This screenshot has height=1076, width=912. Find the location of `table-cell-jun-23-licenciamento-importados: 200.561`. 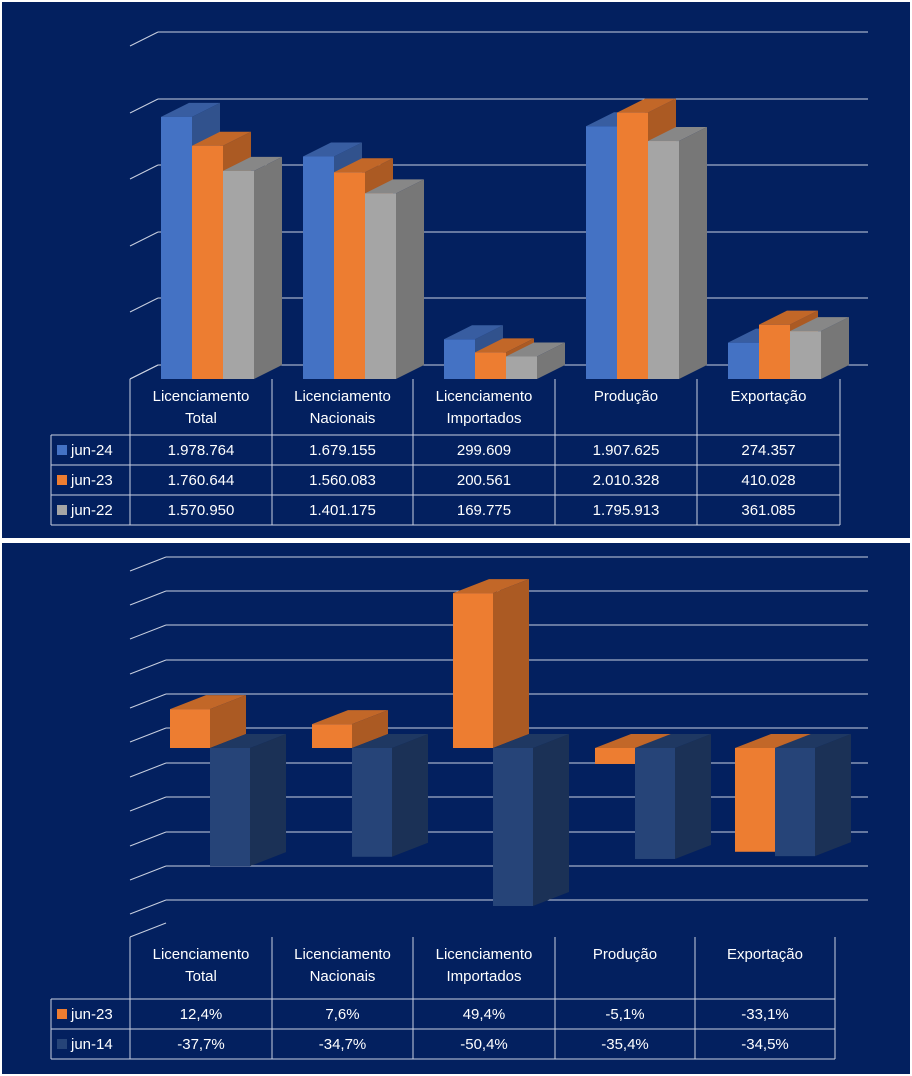

table-cell-jun-23-licenciamento-importados: 200.561 is located at coordinates (484, 480).